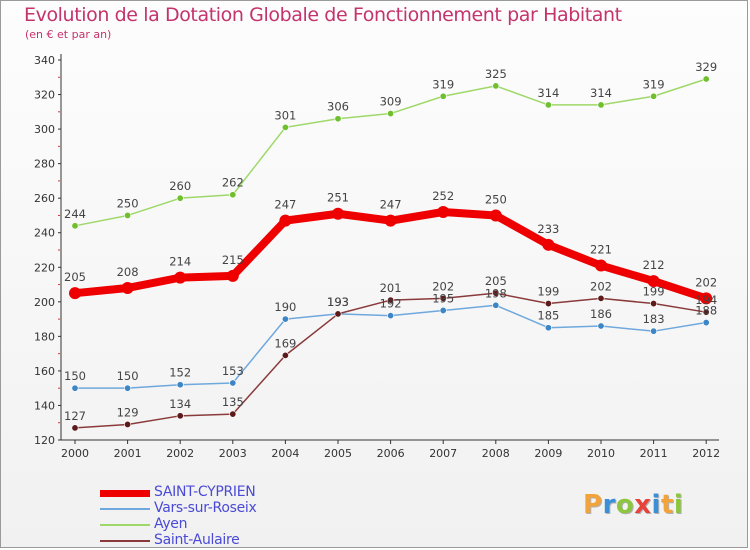 The width and height of the screenshot is (750, 550). What do you see at coordinates (338, 198) in the screenshot?
I see `data-label-saint-cyprien: 251` at bounding box center [338, 198].